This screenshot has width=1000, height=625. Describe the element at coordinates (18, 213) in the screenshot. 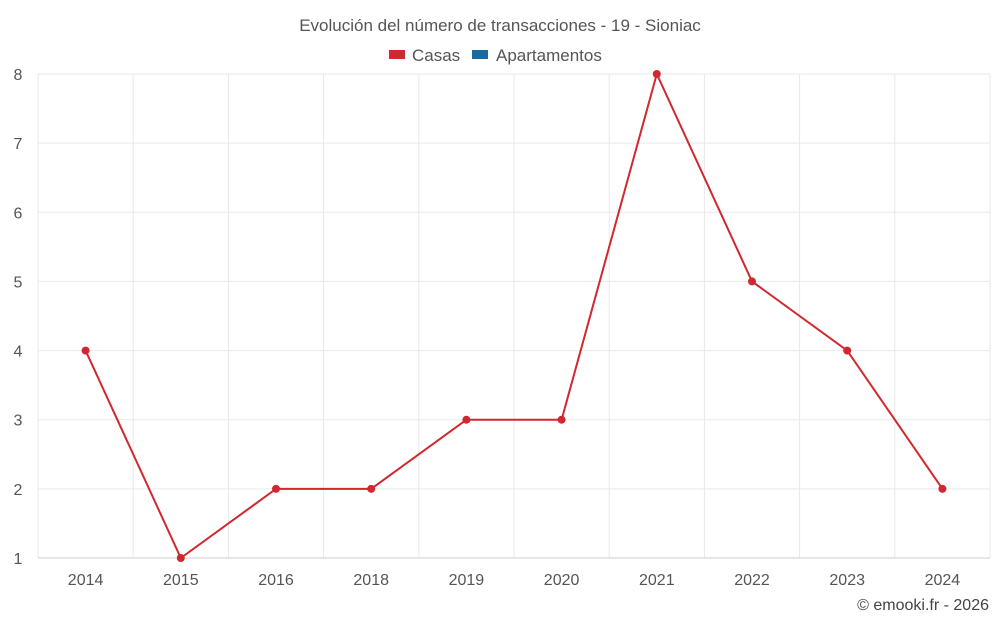

I see `y-tick-label: 6` at that location.